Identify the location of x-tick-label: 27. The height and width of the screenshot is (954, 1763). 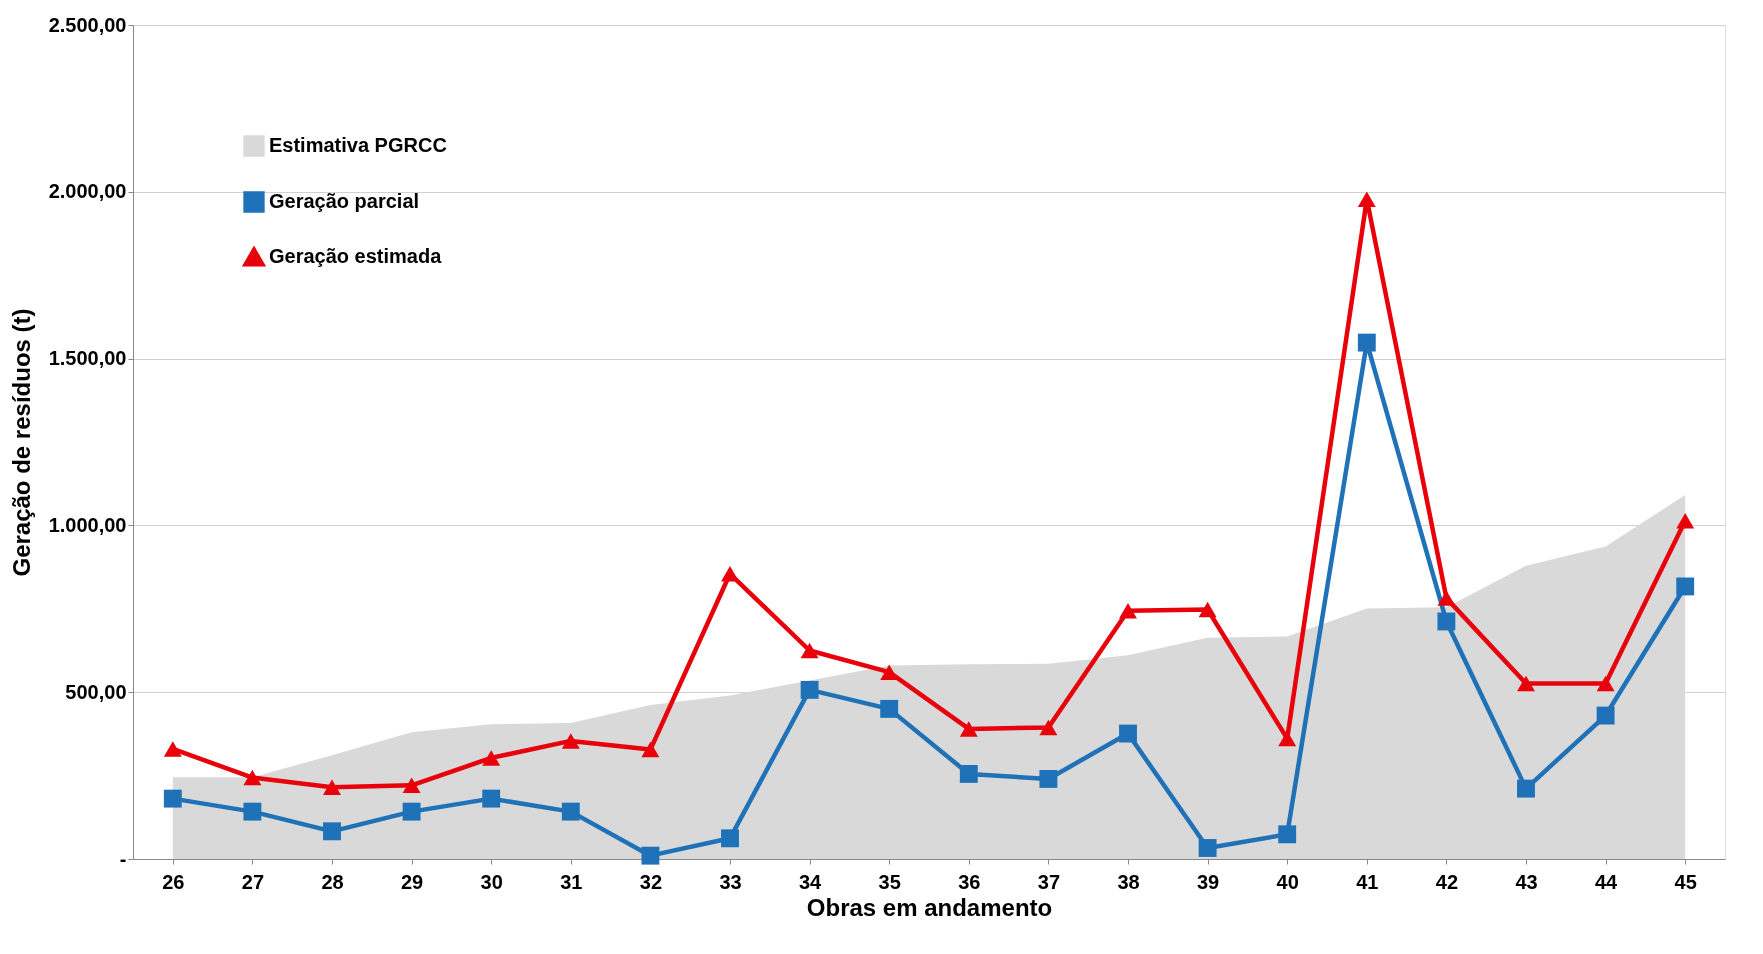
(253, 881).